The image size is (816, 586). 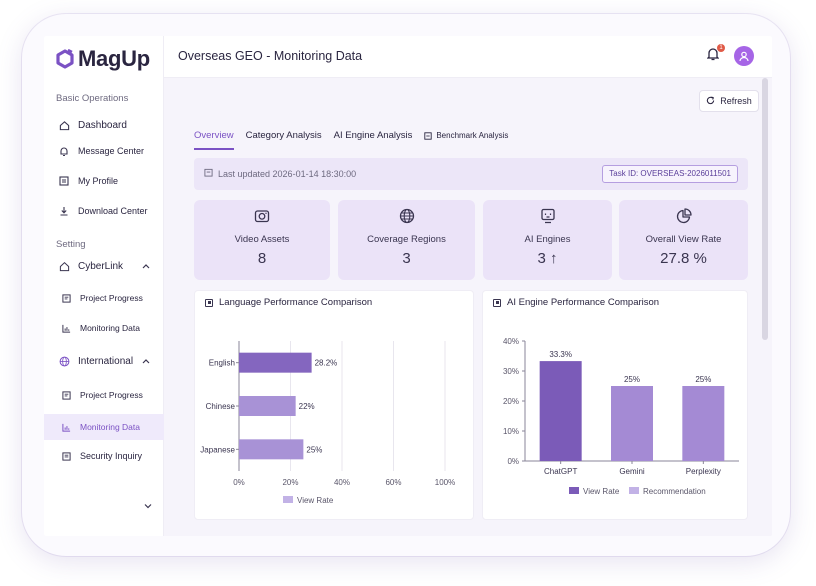 I want to click on category-label: Chinese, so click(x=221, y=406).